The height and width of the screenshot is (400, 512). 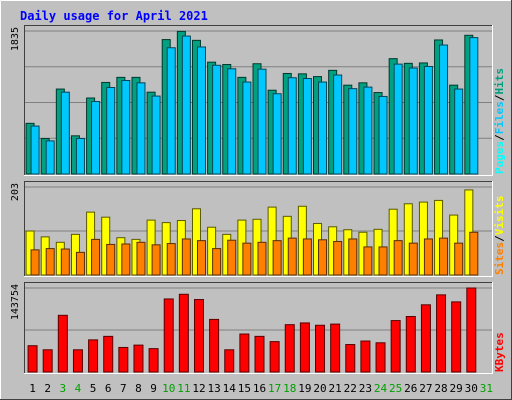 What do you see at coordinates (153, 388) in the screenshot?
I see `x-tick-label: 9` at bounding box center [153, 388].